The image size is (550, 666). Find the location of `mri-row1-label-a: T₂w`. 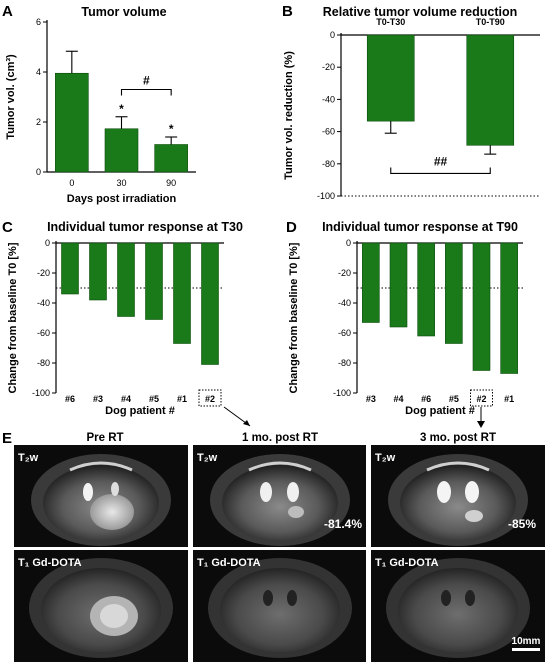

mri-row1-label-a: T₂w is located at coordinates (28, 458).